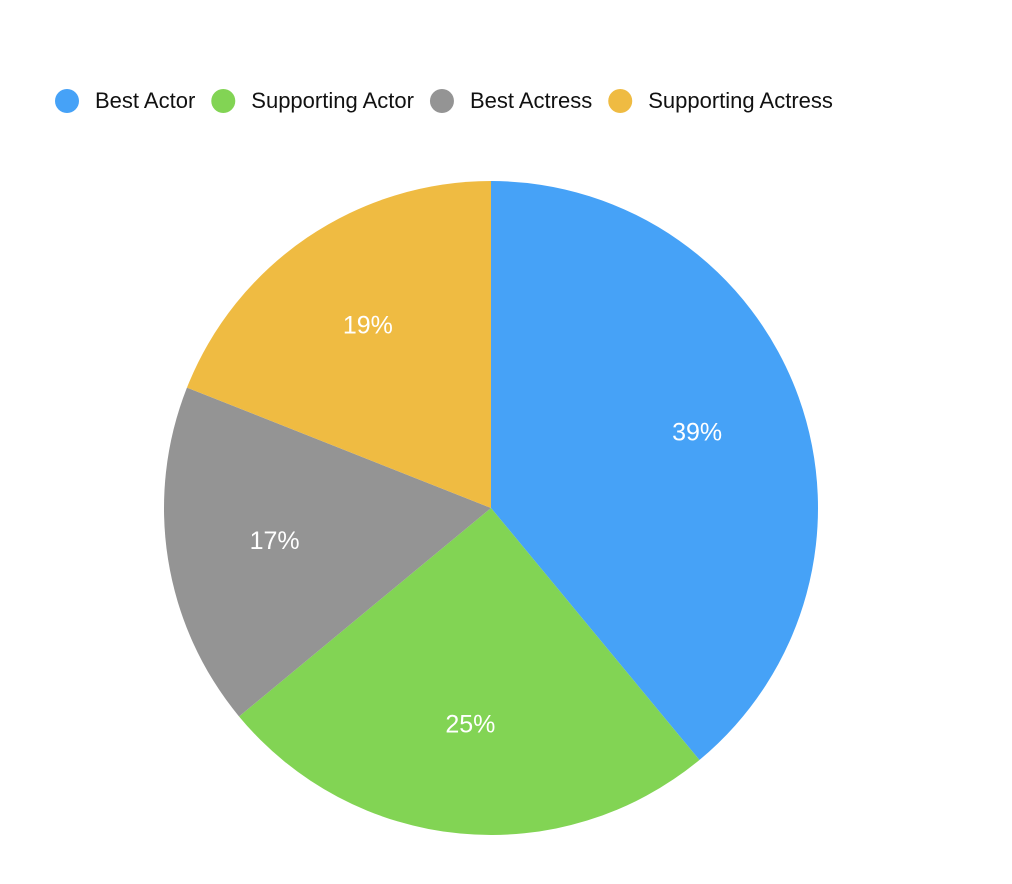  I want to click on slice-label: 19%, so click(368, 325).